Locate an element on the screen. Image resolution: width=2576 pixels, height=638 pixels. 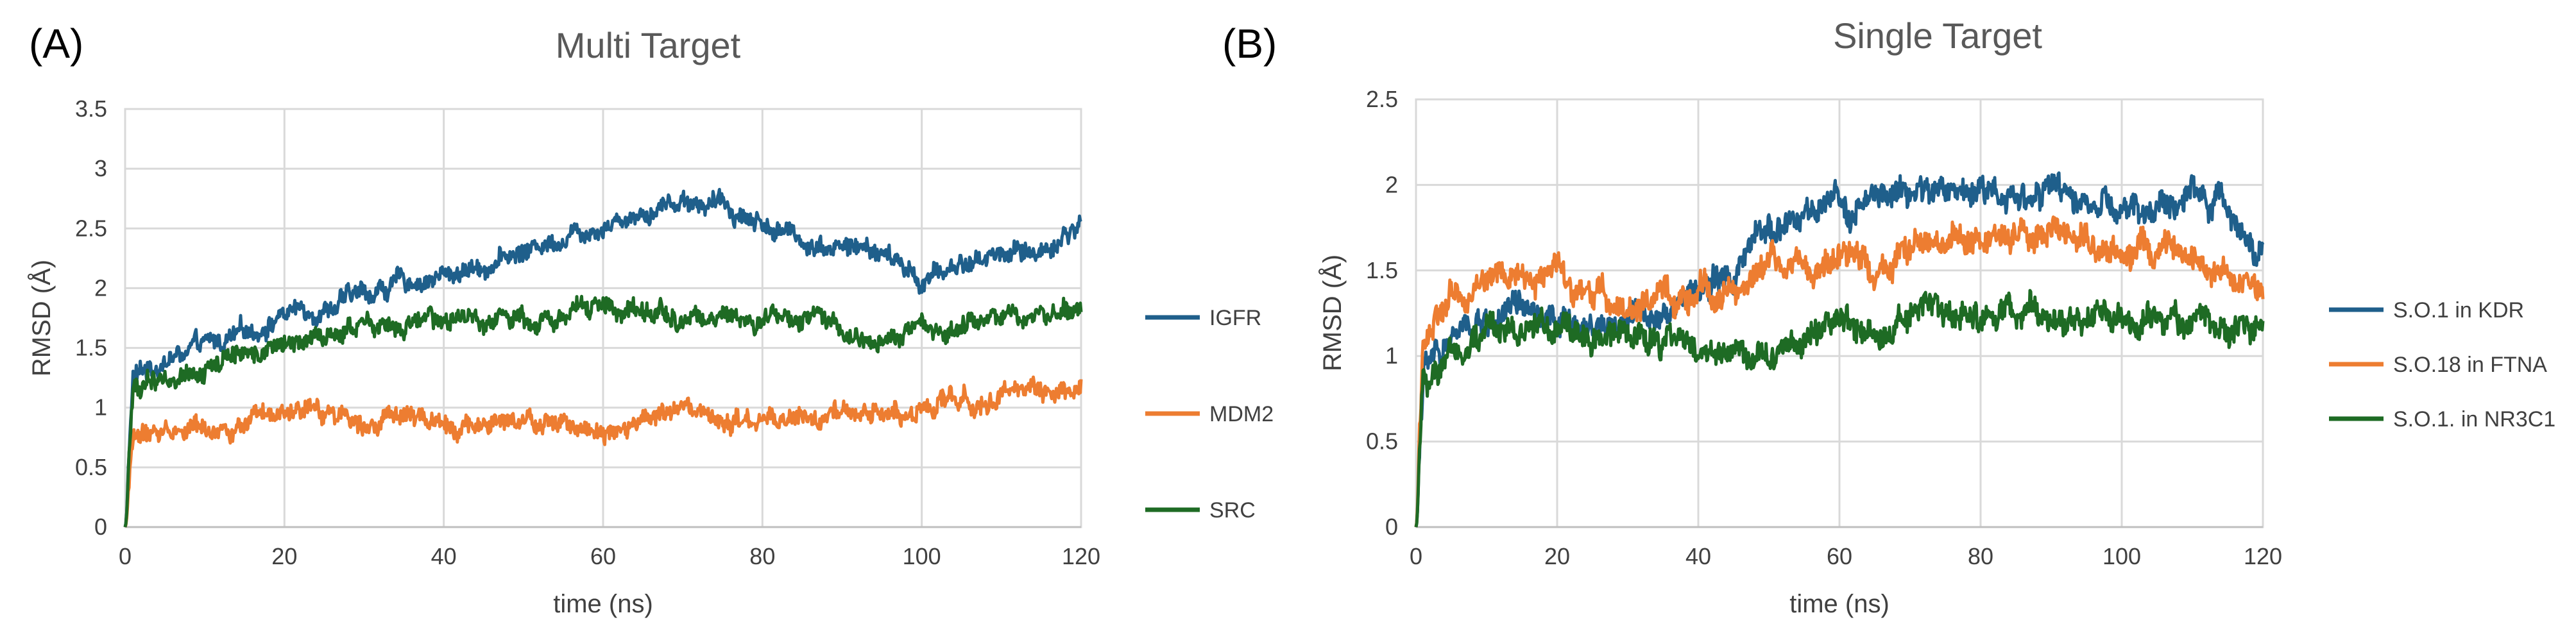
chart-b-y-tick-label: 2 is located at coordinates (1391, 184).